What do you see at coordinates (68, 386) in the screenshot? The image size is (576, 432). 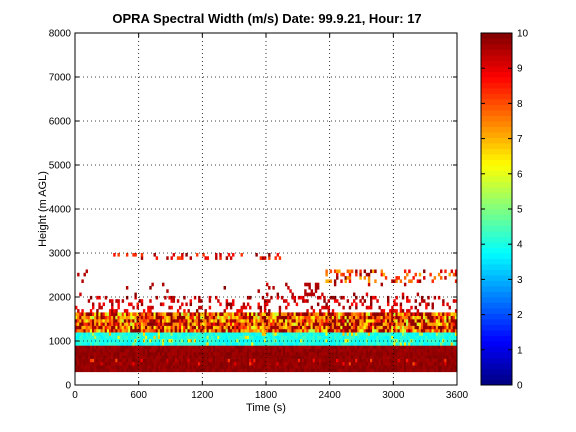 I see `y-tick-label: 0` at bounding box center [68, 386].